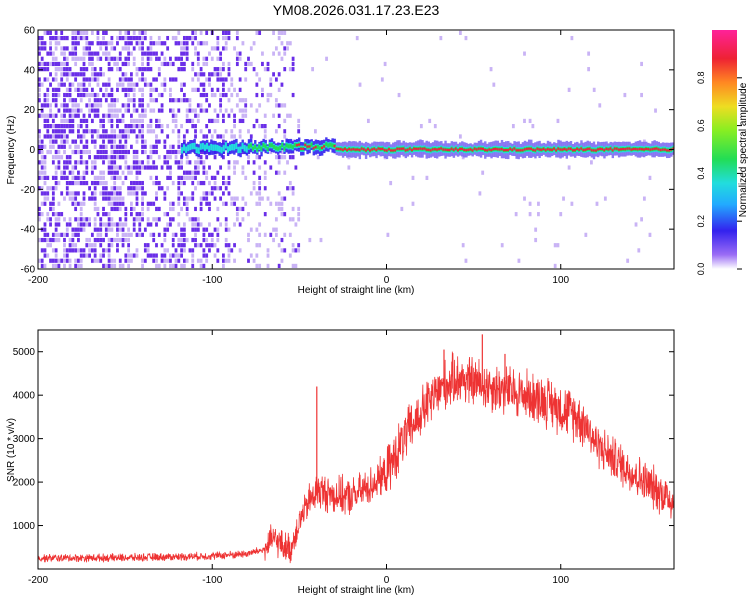  What do you see at coordinates (265, 146) in the screenshot?
I see `band-inner` at bounding box center [265, 146].